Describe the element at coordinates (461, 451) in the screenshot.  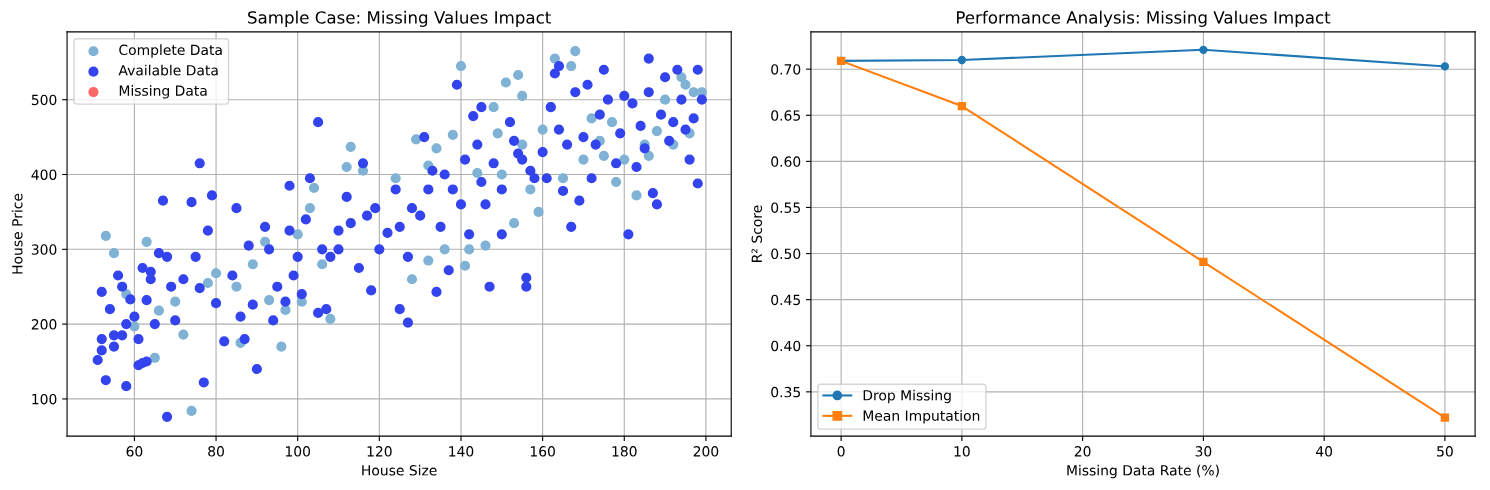
I see `x-tick-label: 140` at that location.